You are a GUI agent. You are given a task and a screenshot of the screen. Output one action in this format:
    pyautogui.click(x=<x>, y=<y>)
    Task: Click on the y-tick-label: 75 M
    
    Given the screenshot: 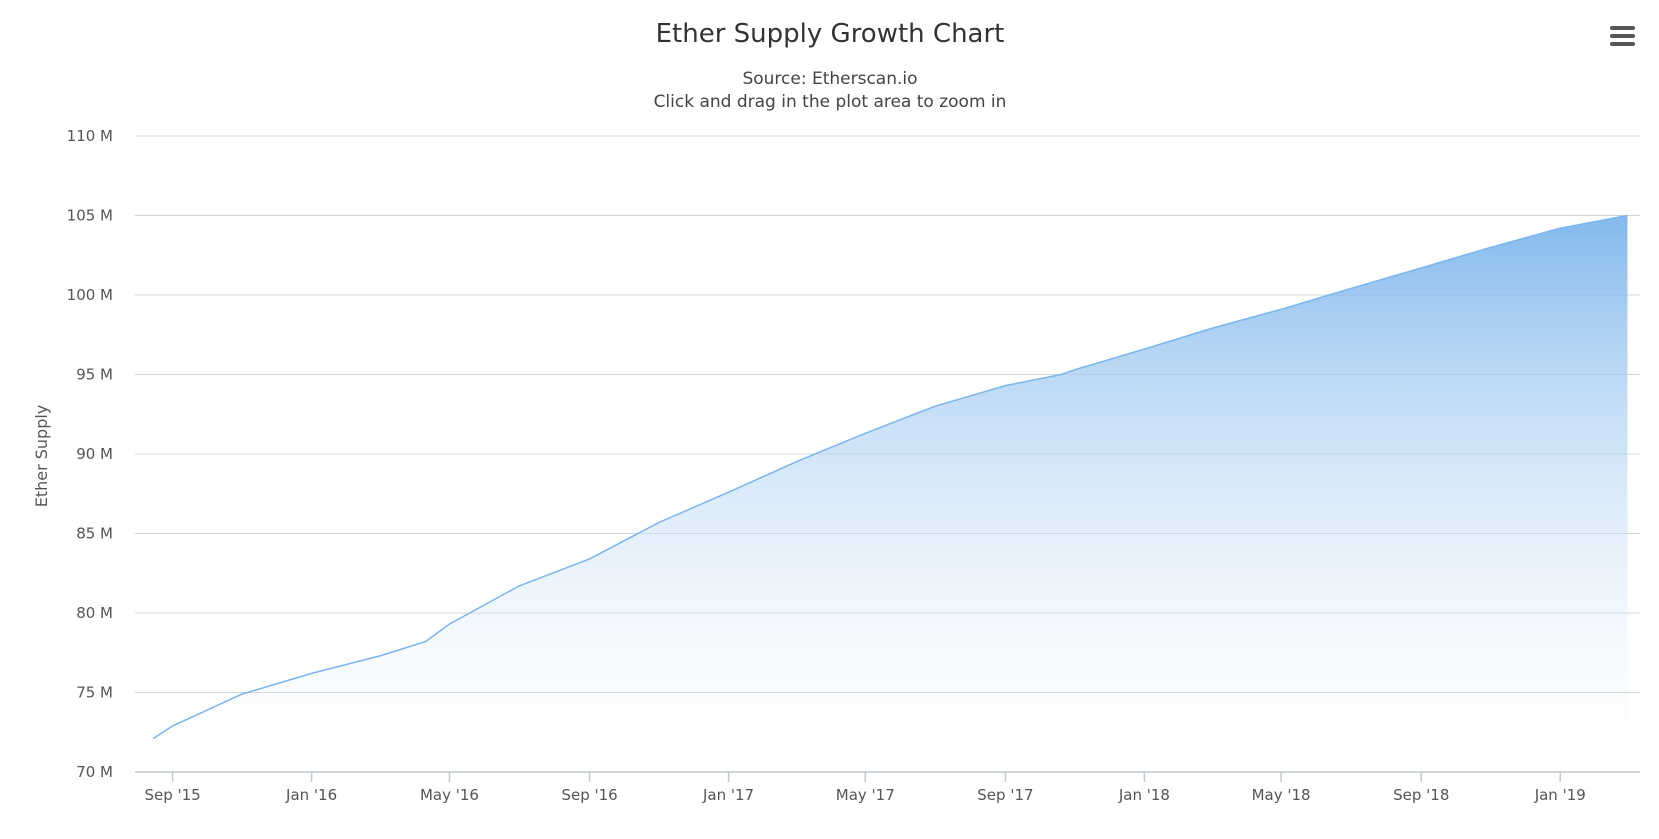 What is the action you would take?
    pyautogui.click(x=94, y=693)
    